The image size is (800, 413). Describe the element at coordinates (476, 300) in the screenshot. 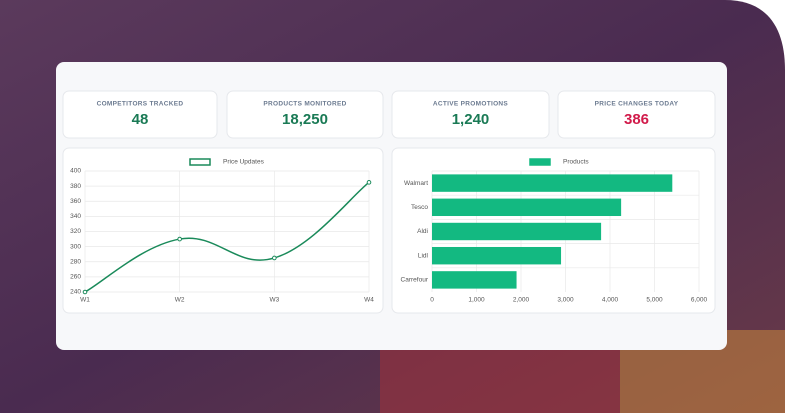

I see `x-tick-label: 1,000` at that location.